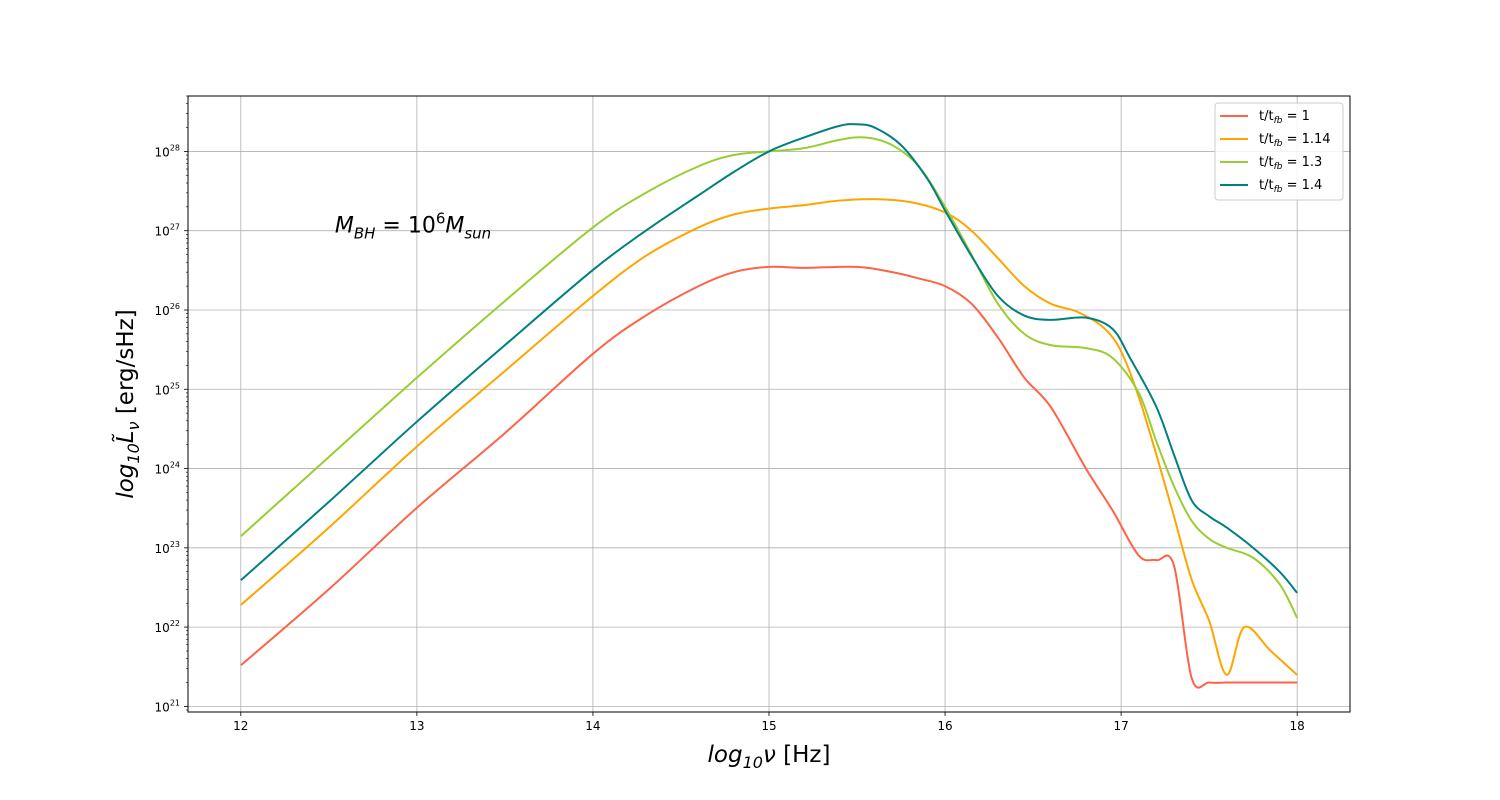  I want to click on y-tick-label: 1023, so click(167, 548).